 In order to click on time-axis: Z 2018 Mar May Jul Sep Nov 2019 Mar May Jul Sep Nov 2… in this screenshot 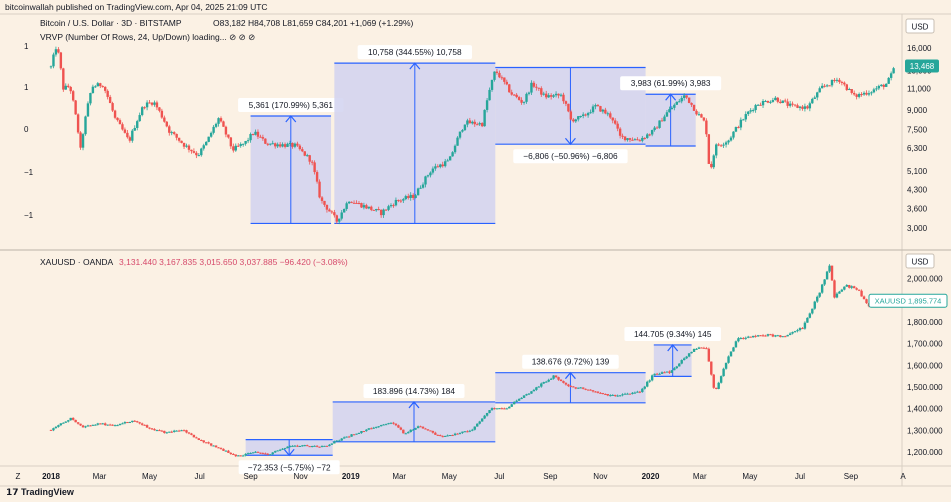, I will do `click(461, 476)`.